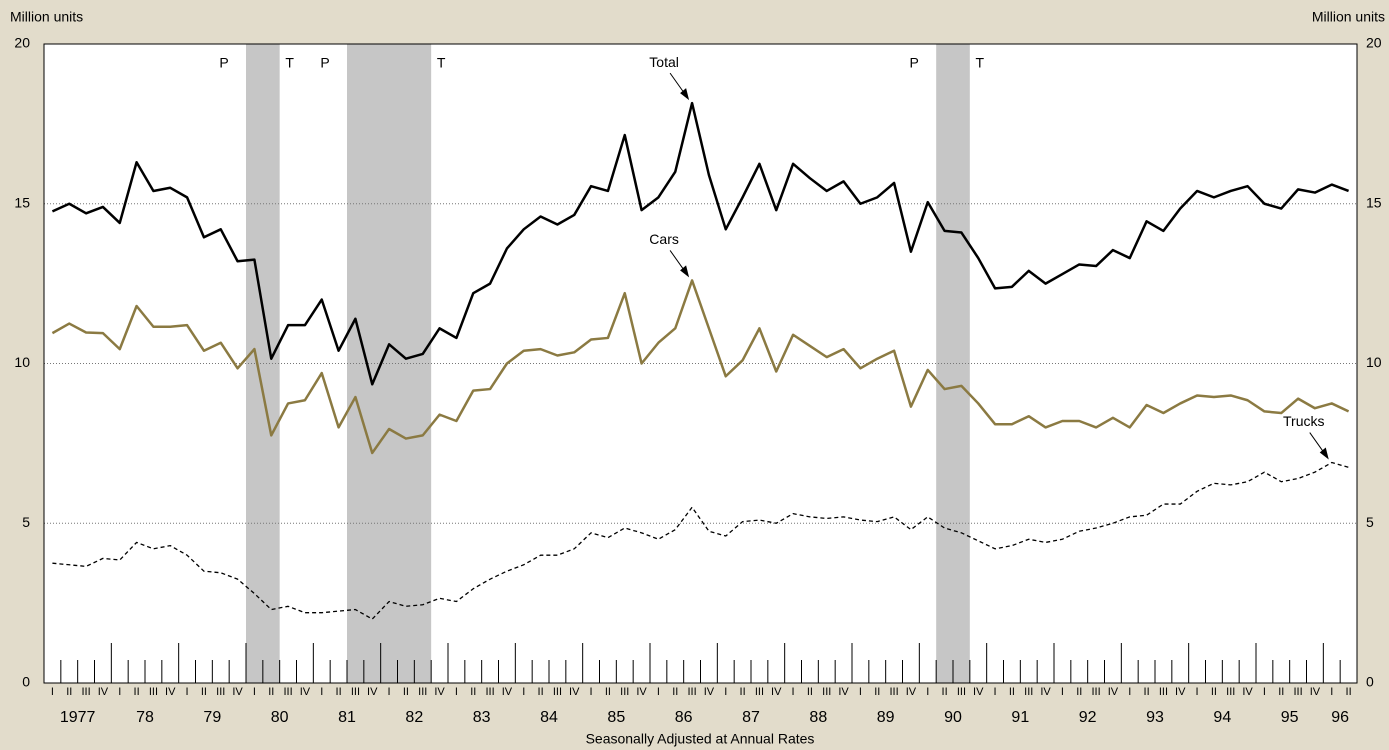 Image resolution: width=1389 pixels, height=750 pixels. Describe the element at coordinates (78, 717) in the screenshot. I see `year-label: 1977` at that location.